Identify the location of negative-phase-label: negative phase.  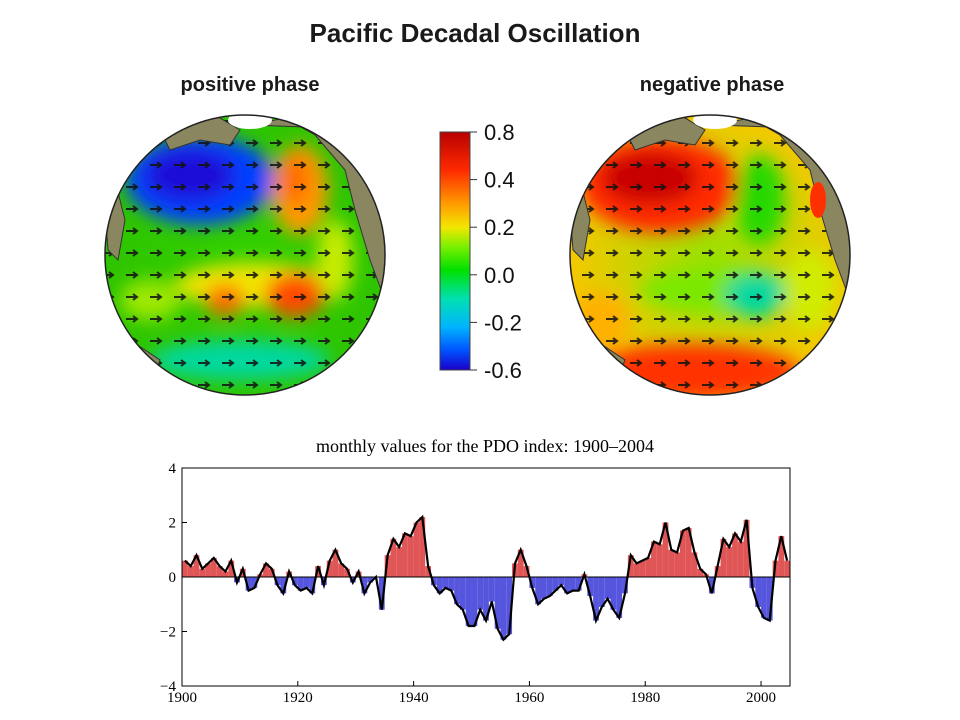
(712, 85).